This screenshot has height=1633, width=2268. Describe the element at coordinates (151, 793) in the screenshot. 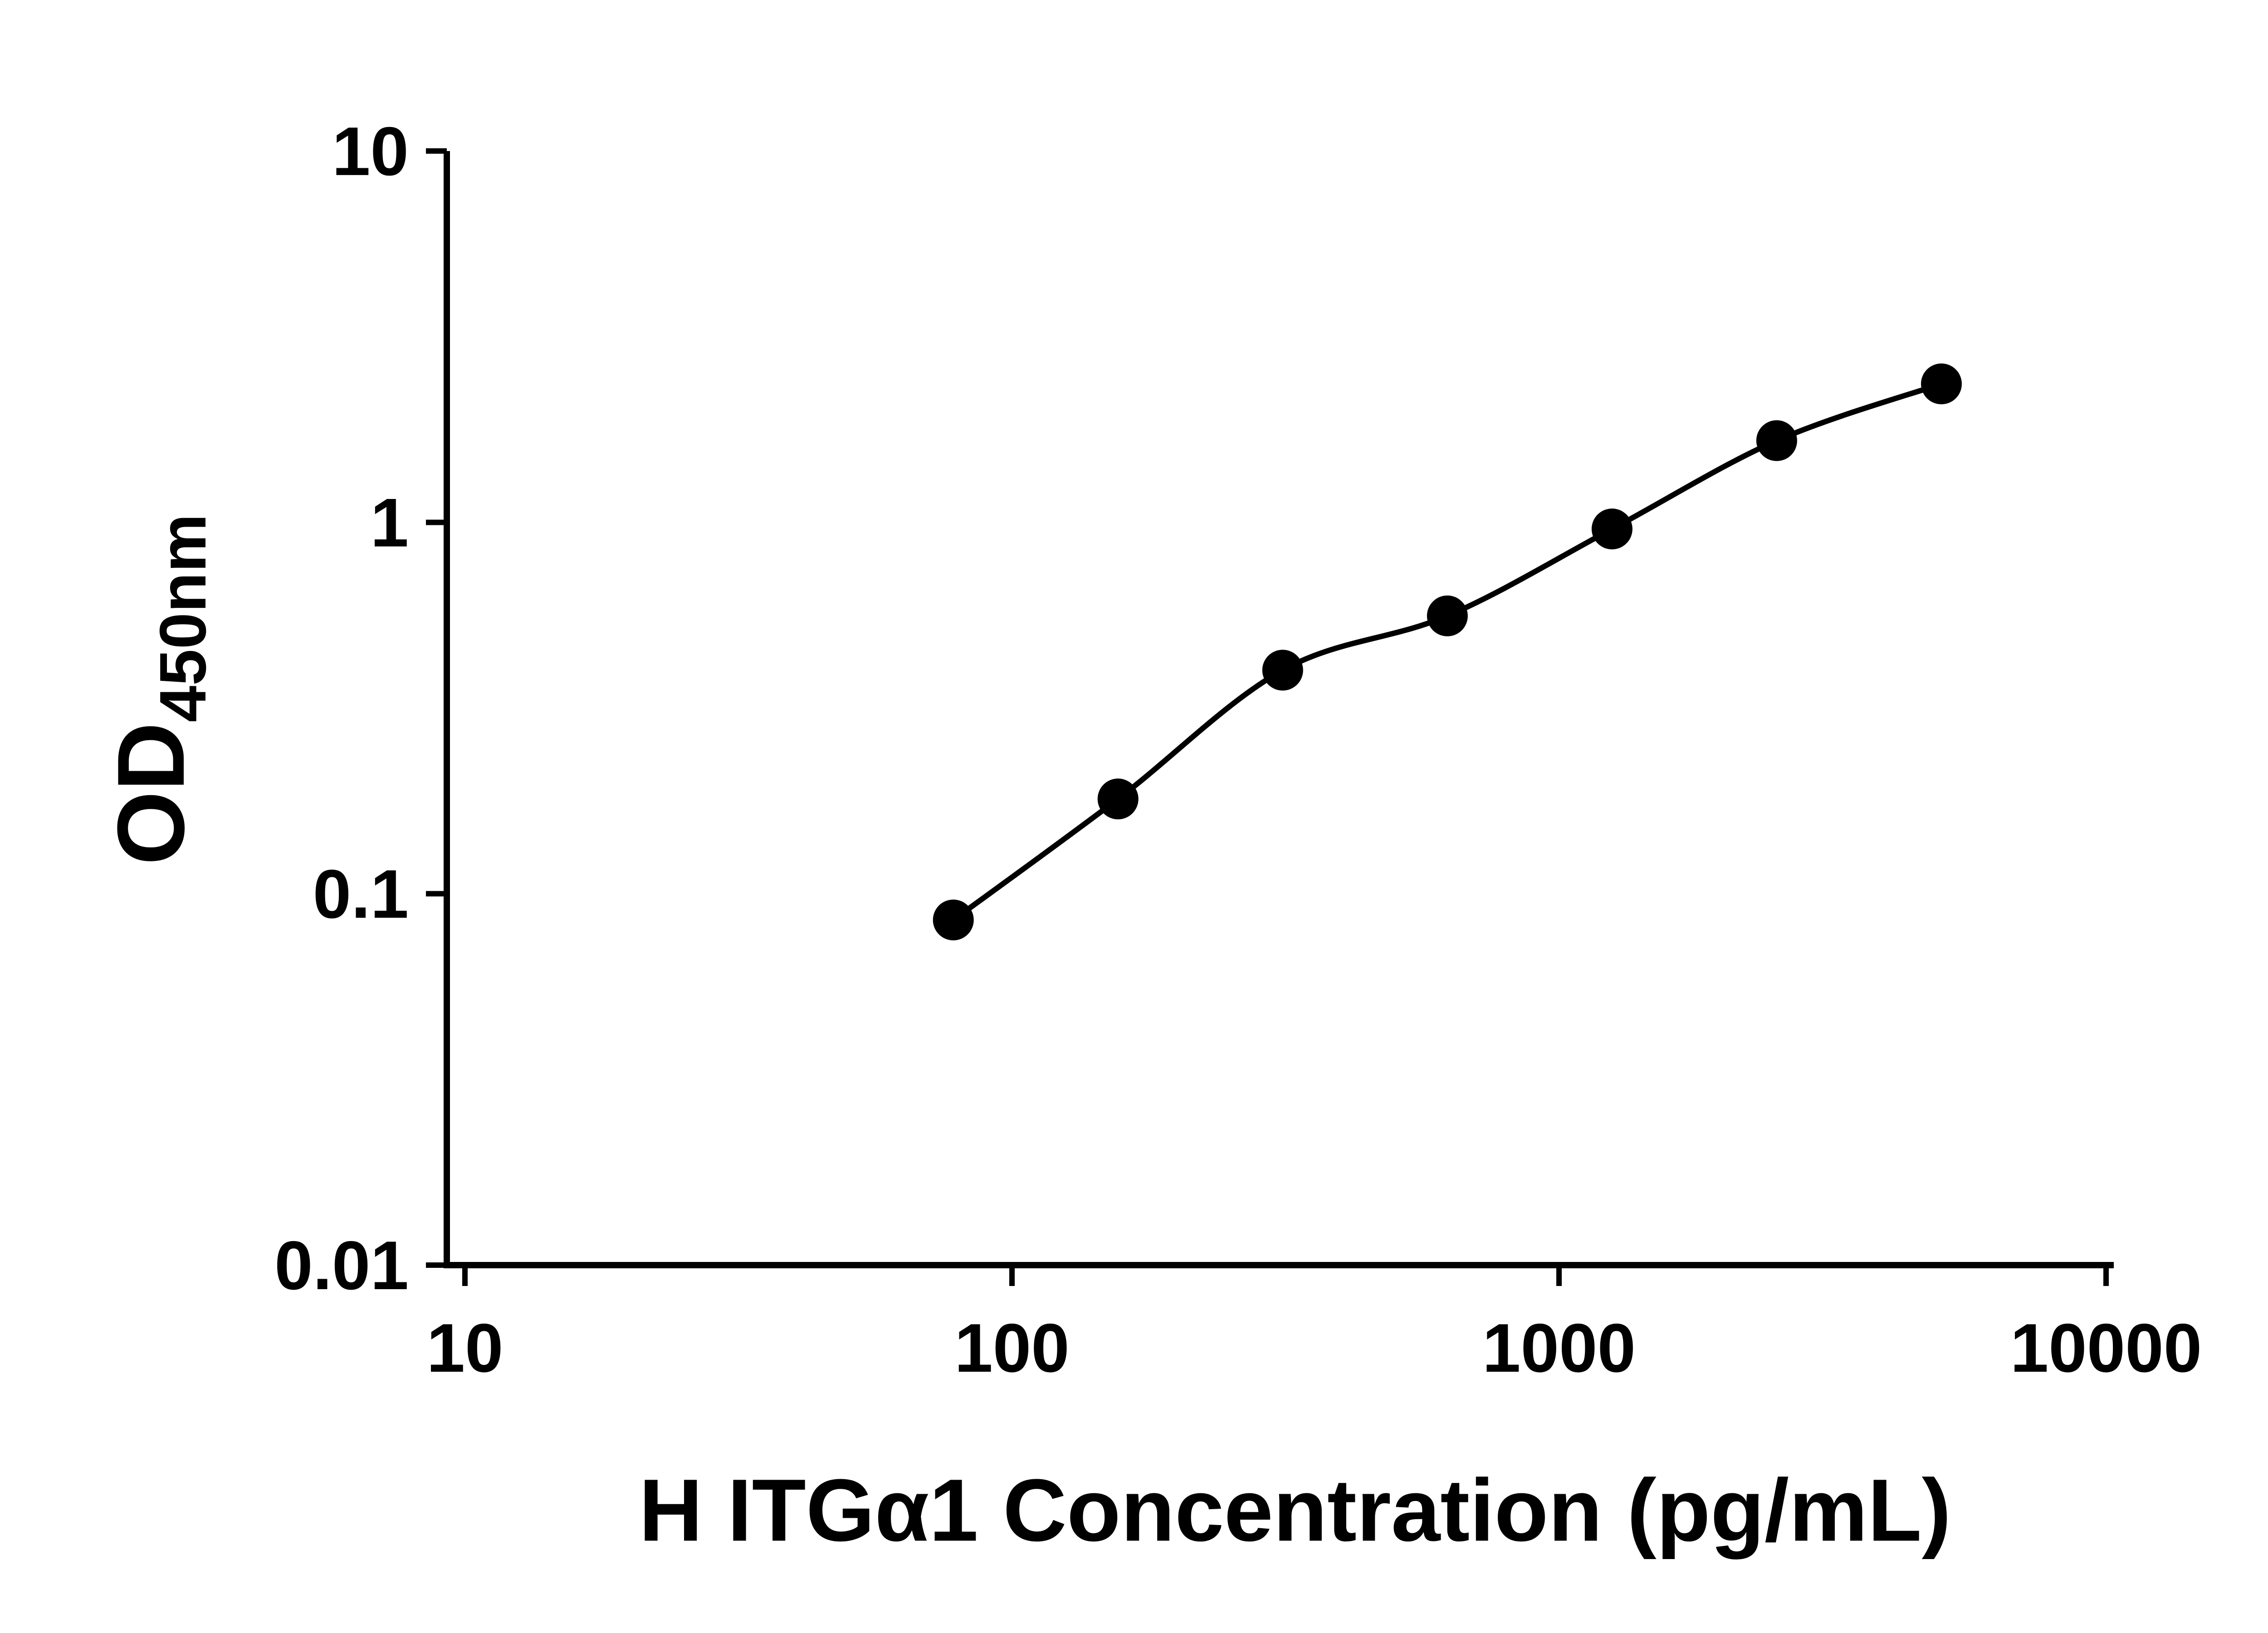

I see `y-axis-title-main: OD` at that location.